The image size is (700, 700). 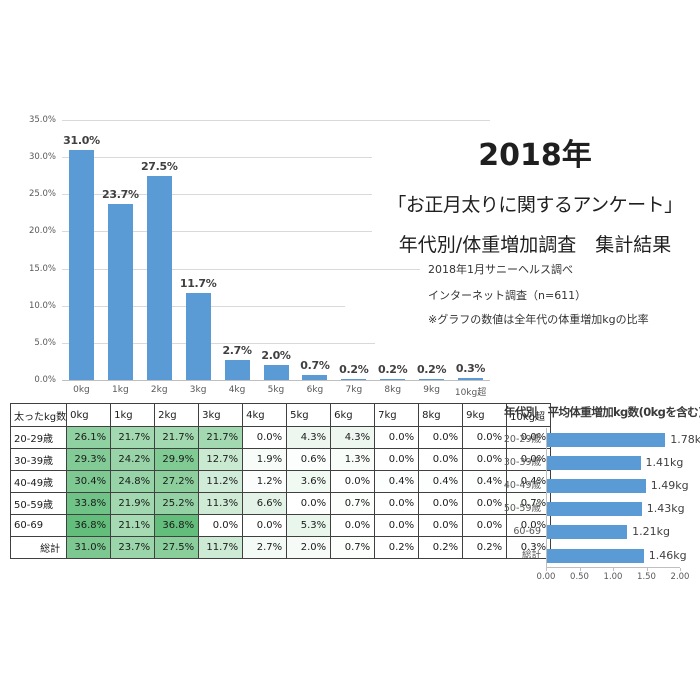 What do you see at coordinates (89, 503) in the screenshot?
I see `table-value-cell: 33.8%` at bounding box center [89, 503].